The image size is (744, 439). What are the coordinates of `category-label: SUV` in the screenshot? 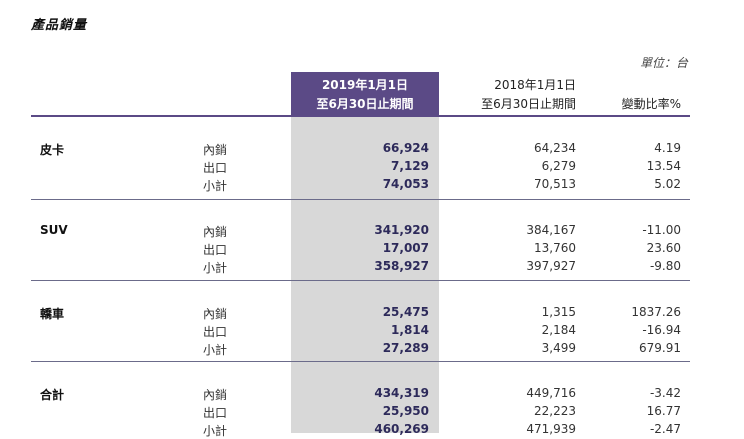 It's located at (54, 230).